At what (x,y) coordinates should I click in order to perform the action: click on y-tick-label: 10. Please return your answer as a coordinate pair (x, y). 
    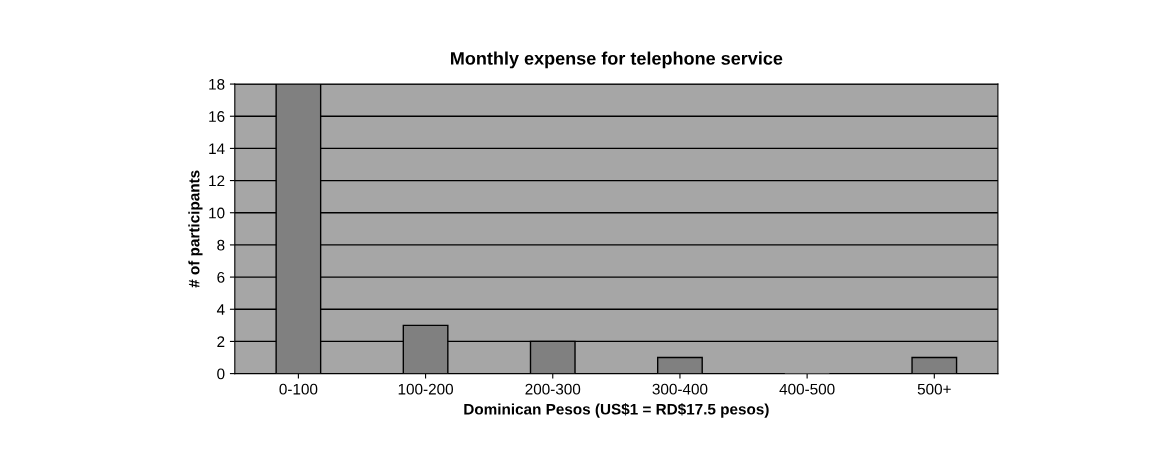
    Looking at the image, I should click on (217, 213).